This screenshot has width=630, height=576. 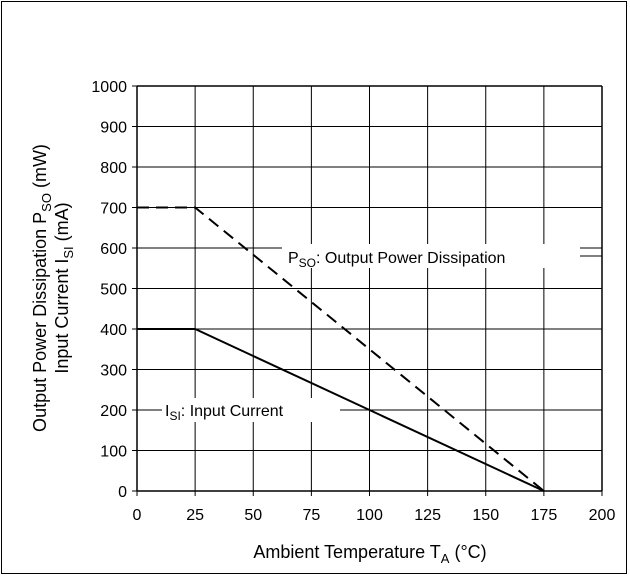 What do you see at coordinates (113, 209) in the screenshot?
I see `y-tick-label-700: 700` at bounding box center [113, 209].